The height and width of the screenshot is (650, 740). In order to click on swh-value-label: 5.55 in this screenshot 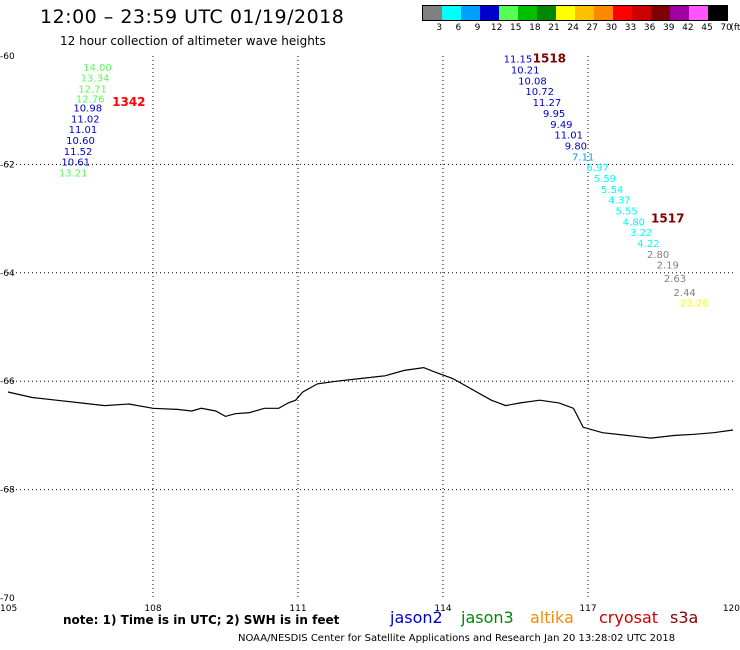, I will do `click(627, 211)`.